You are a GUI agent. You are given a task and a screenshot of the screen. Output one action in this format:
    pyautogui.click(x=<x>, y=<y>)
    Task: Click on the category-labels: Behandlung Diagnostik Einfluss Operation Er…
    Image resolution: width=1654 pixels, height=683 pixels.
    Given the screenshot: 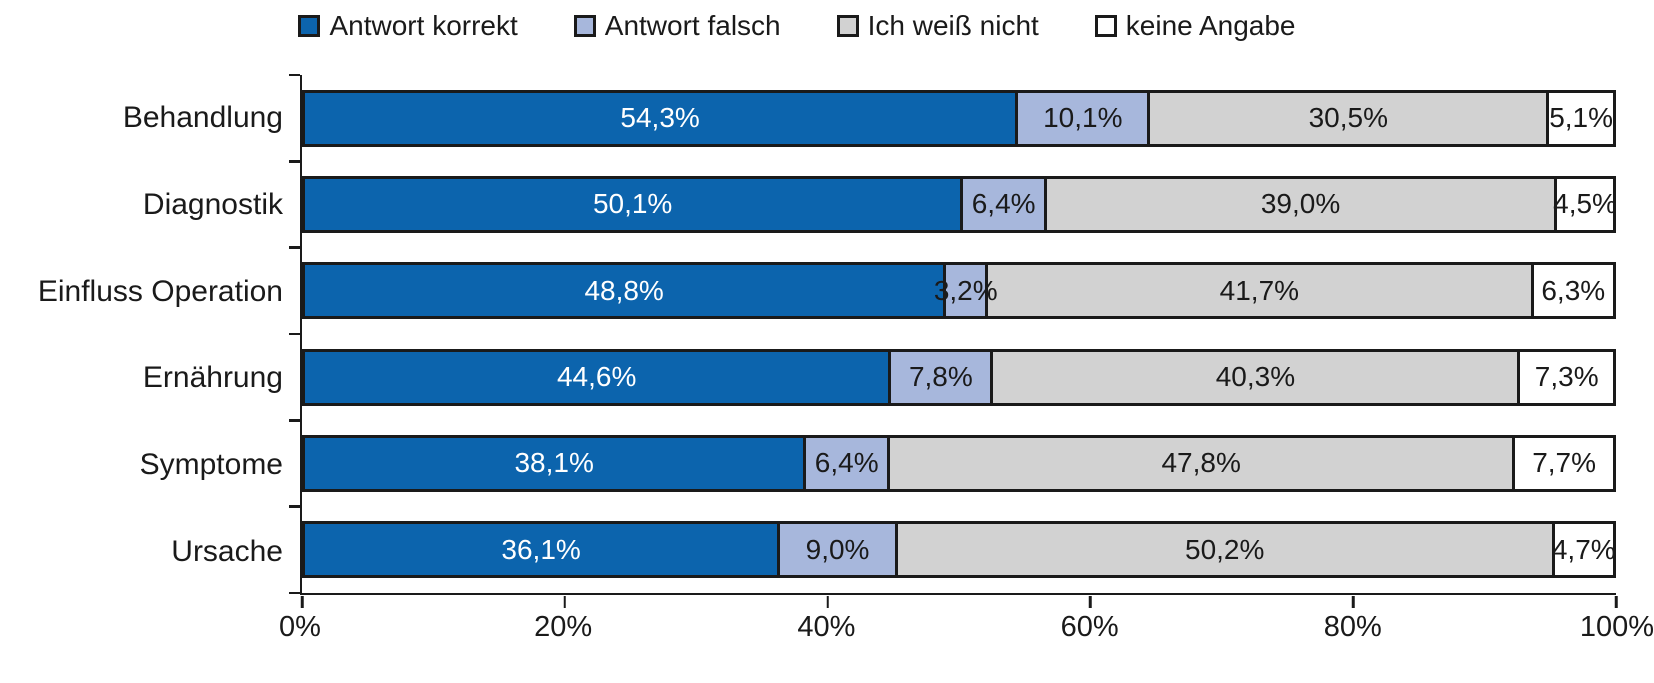 What is the action you would take?
    pyautogui.click(x=150, y=335)
    